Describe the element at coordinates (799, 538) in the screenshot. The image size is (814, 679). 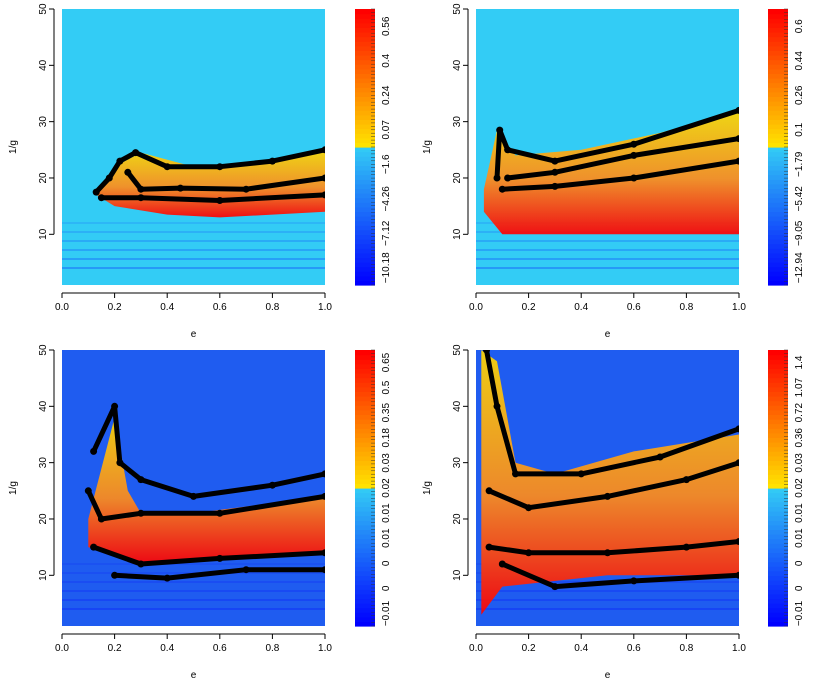
I see `colorbar-label: 0.01` at that location.